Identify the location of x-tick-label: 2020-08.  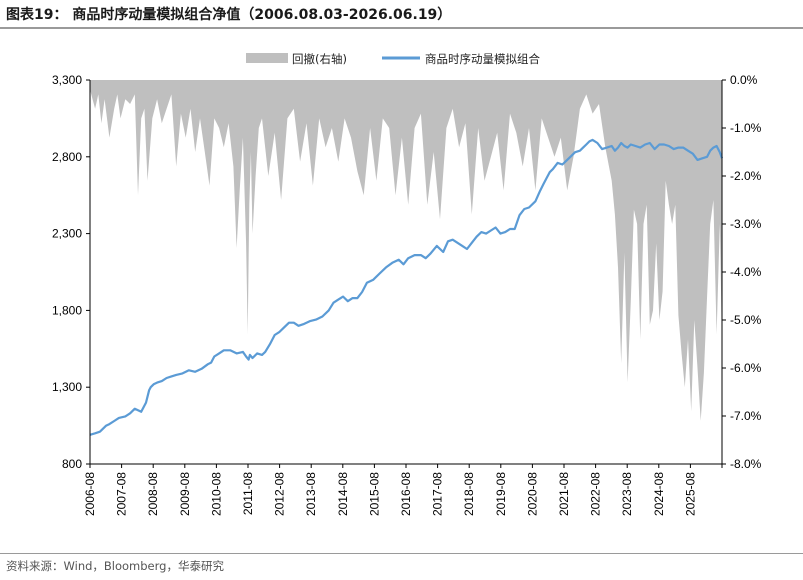
(532, 494).